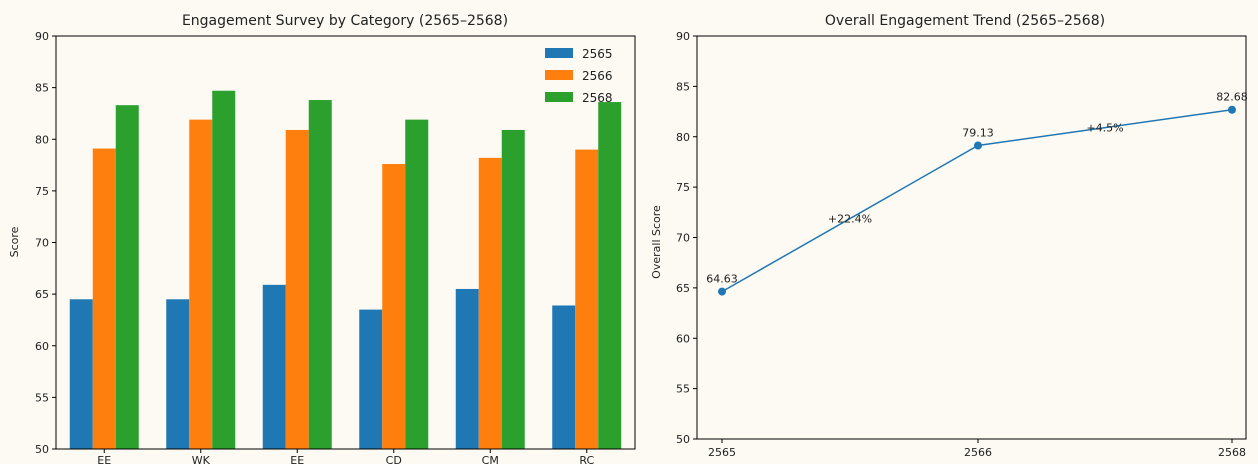 The image size is (1258, 464). I want to click on x-tick-label: 2568, so click(1232, 452).